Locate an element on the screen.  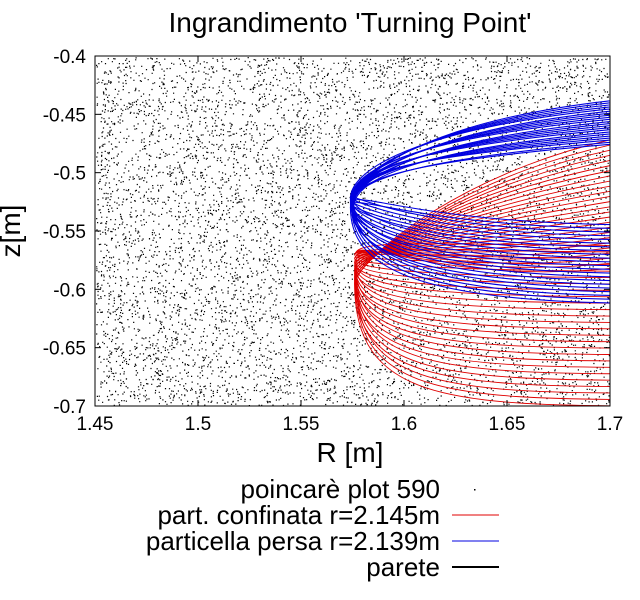
x-axis-label: R [m] is located at coordinates (350, 452).